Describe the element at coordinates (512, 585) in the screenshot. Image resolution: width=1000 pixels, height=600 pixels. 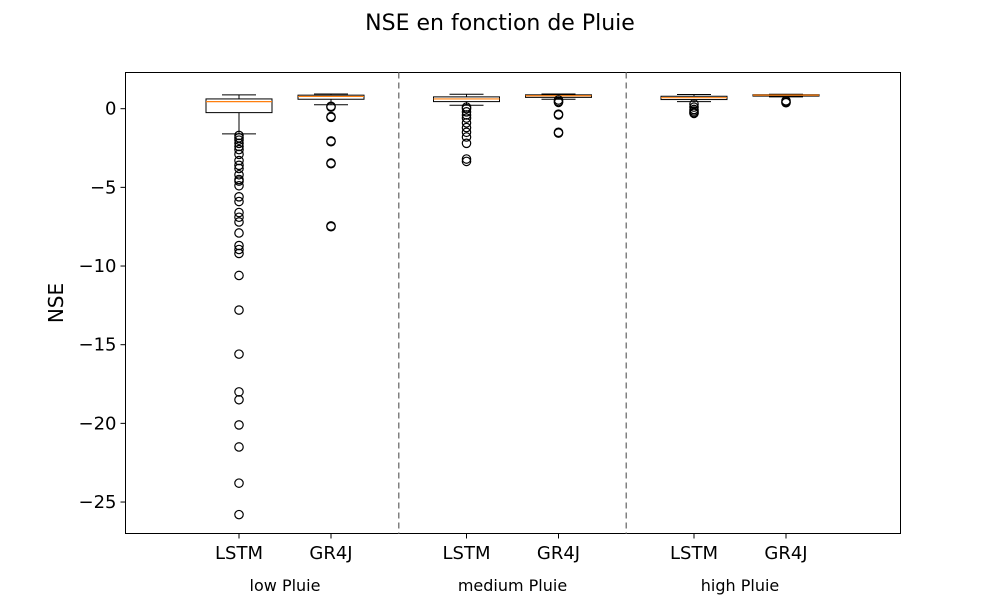
I see `group-label: medium Pluie` at that location.